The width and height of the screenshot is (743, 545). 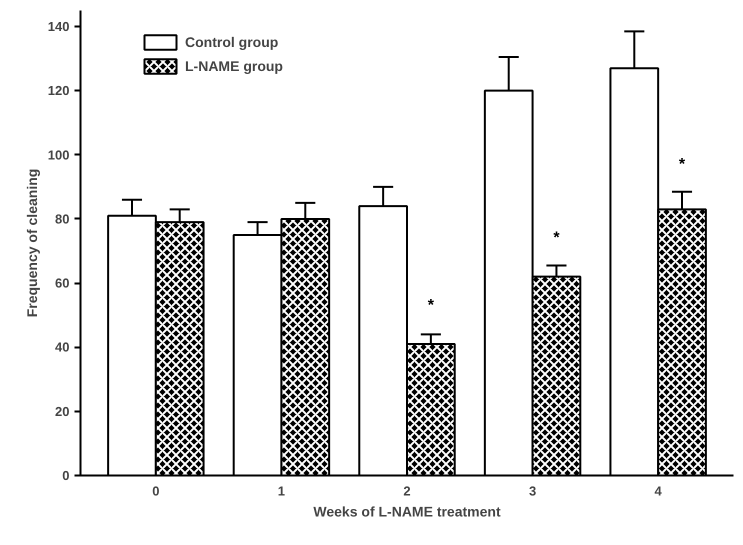 What do you see at coordinates (156, 491) in the screenshot?
I see `x-tick-label: 0` at bounding box center [156, 491].